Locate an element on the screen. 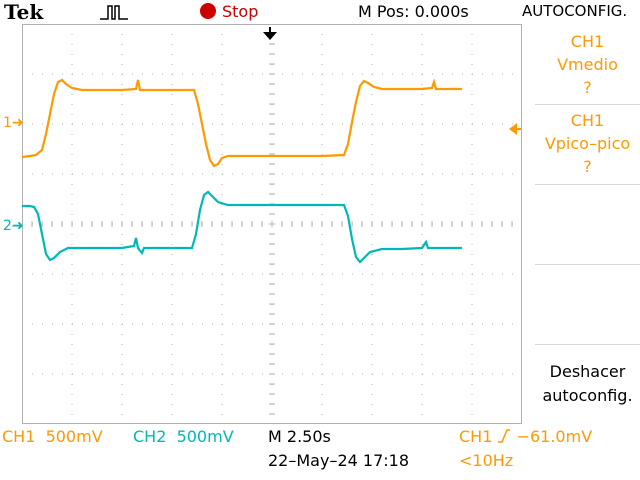  ch1-pk2pk-channel: CH1 is located at coordinates (587, 120).